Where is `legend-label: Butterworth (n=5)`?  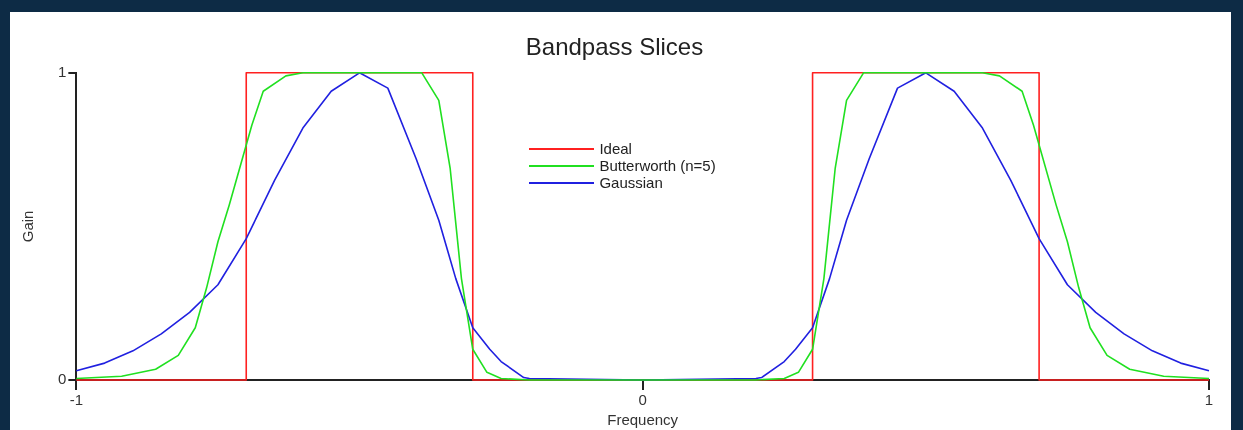 legend-label: Butterworth (n=5) is located at coordinates (657, 166).